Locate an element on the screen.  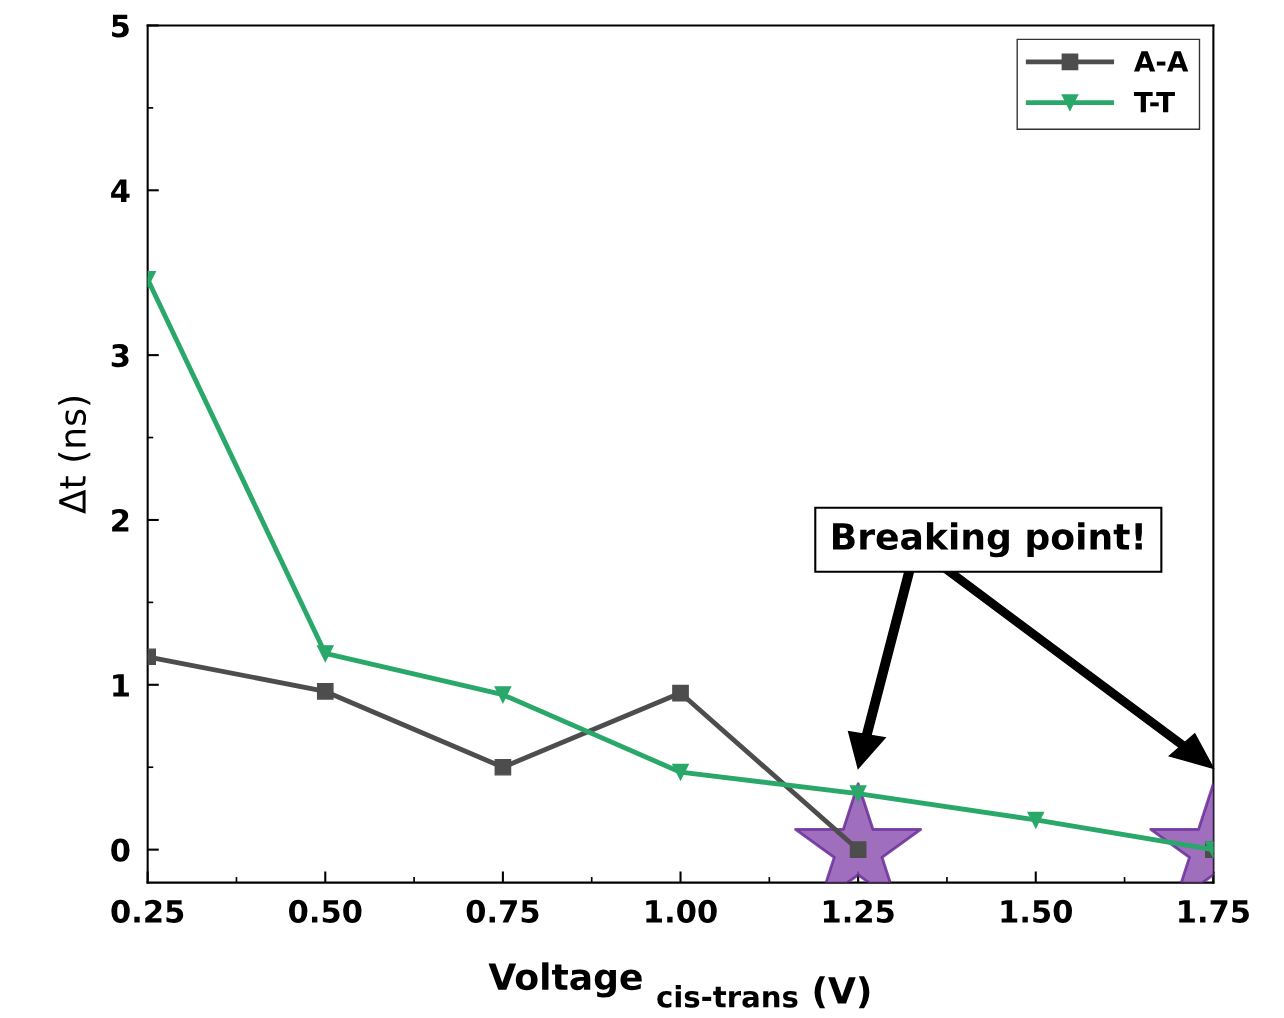
x-tick-label: 1.50 is located at coordinates (1036, 911).